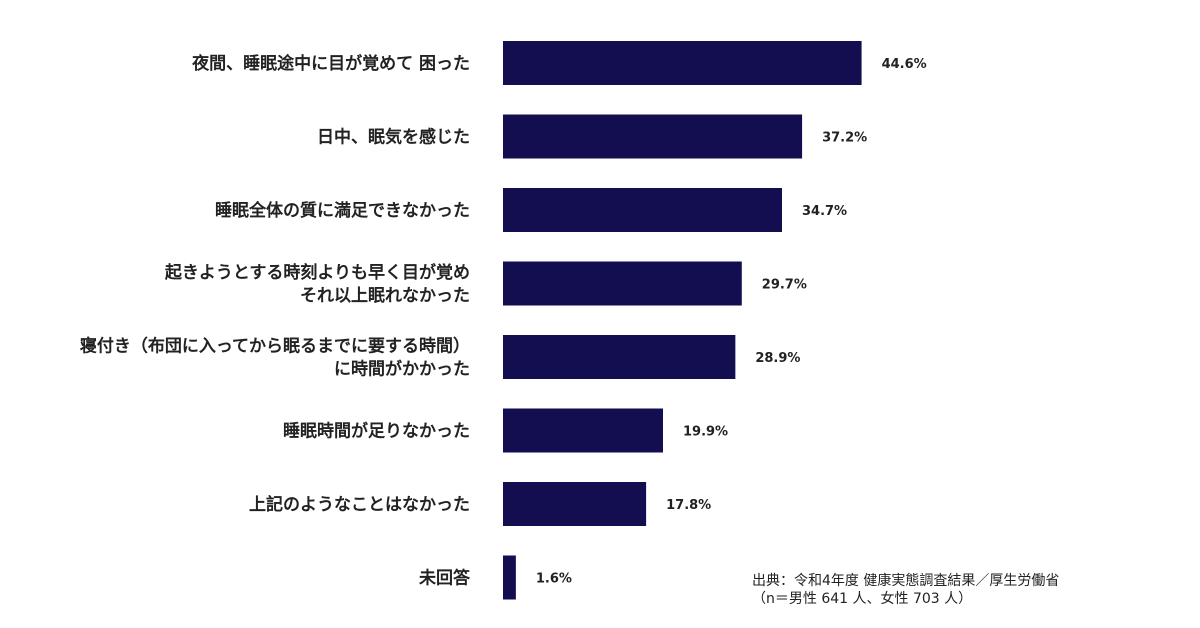 This screenshot has width=1200, height=628. I want to click on value-label-1: 44.6%, so click(904, 64).